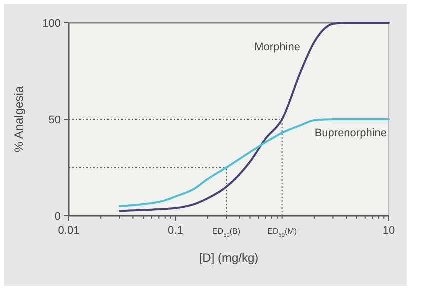 This screenshot has width=422, height=294. What do you see at coordinates (277, 47) in the screenshot?
I see `series-label: Morphine` at bounding box center [277, 47].